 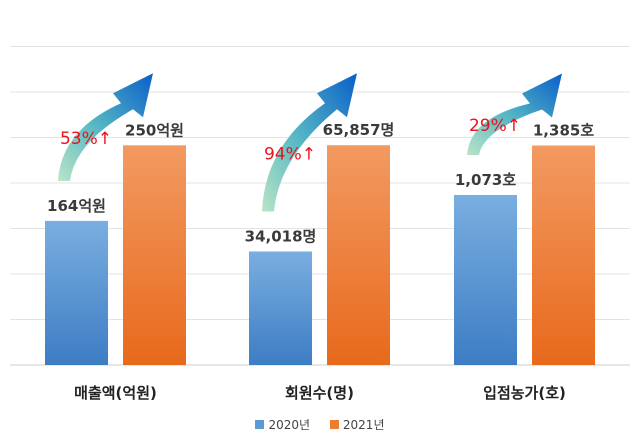 I want to click on data-label-2020-2: 1,073호, so click(x=485, y=180).